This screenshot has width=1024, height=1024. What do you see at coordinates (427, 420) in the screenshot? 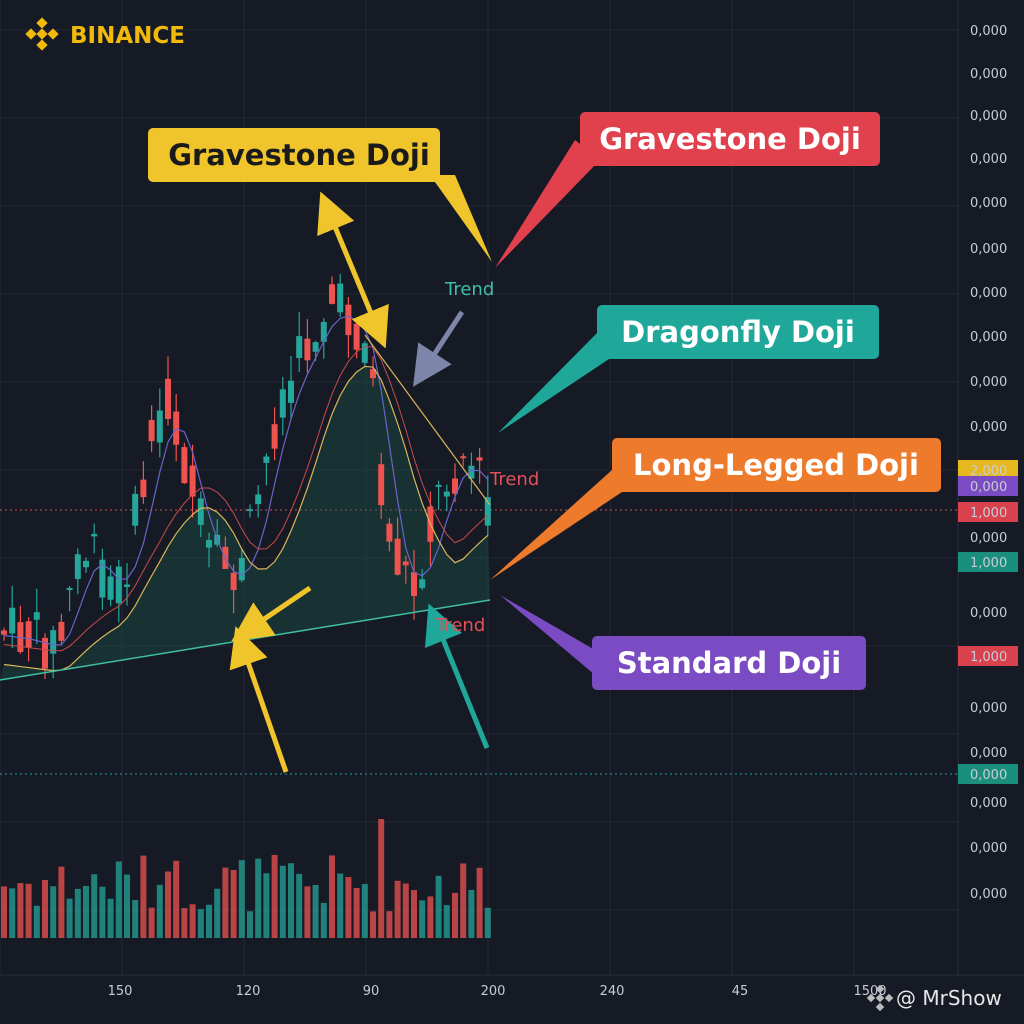
I see `trend-line` at bounding box center [427, 420].